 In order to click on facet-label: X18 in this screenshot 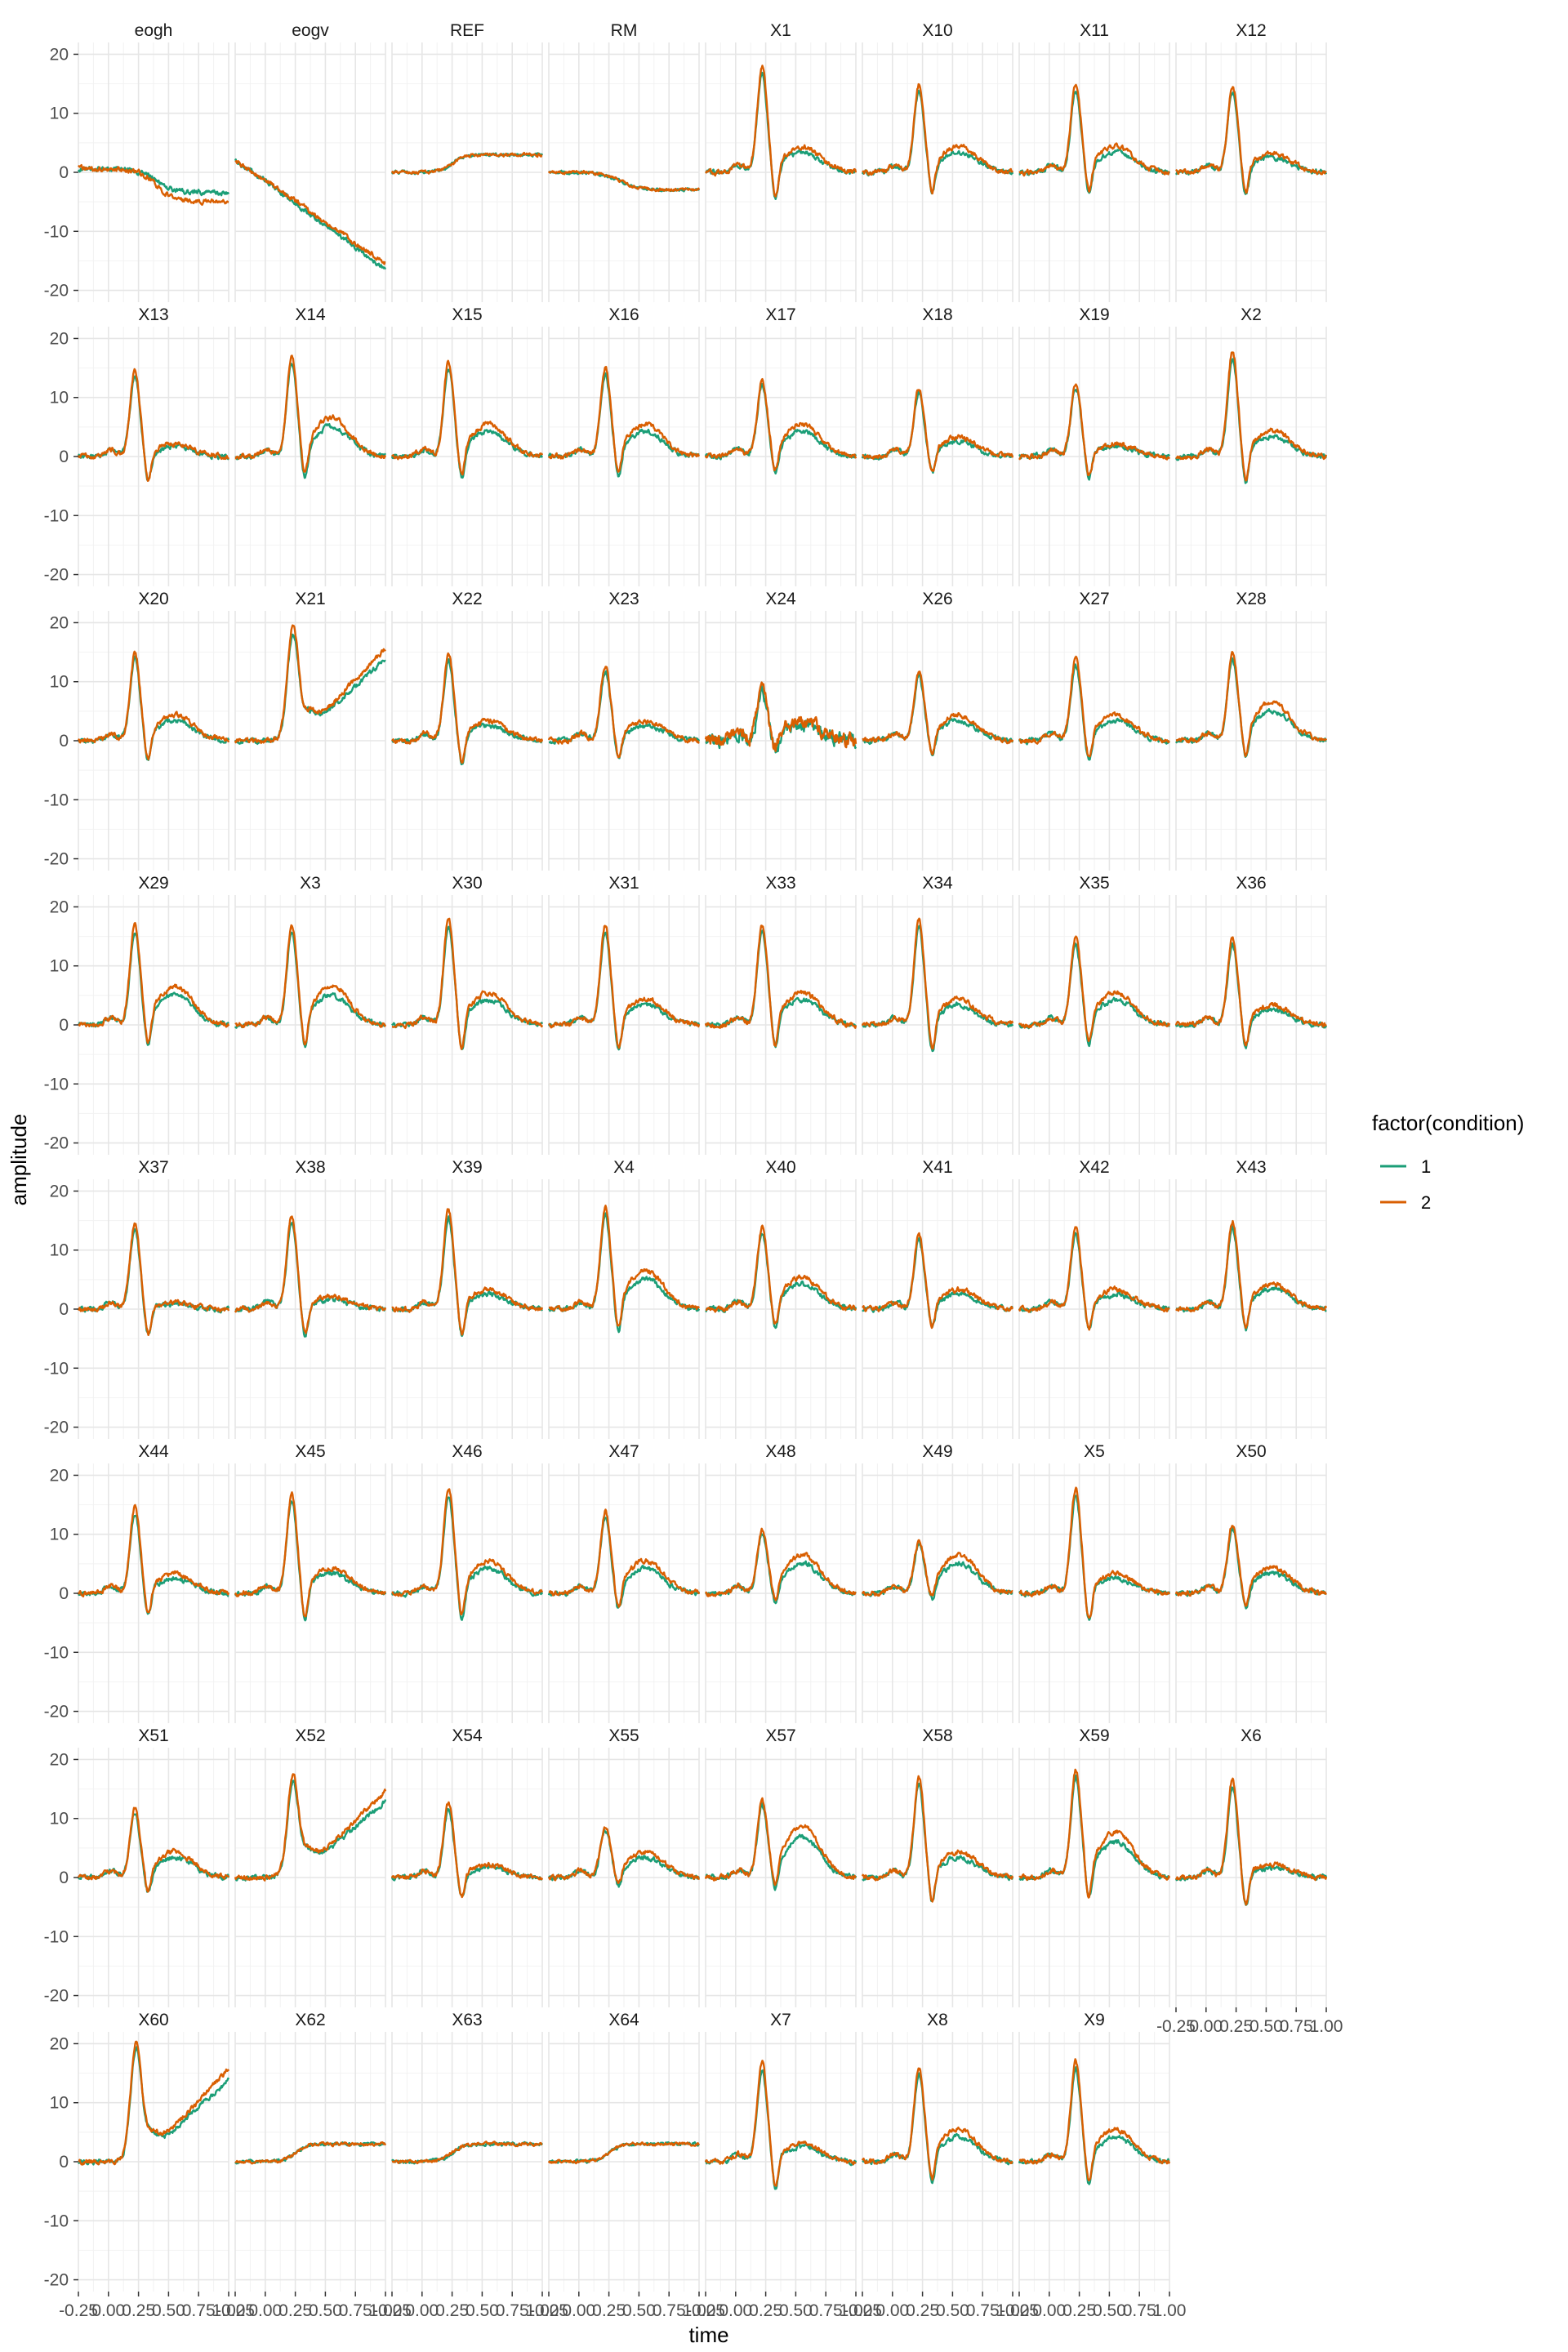, I will do `click(937, 314)`.